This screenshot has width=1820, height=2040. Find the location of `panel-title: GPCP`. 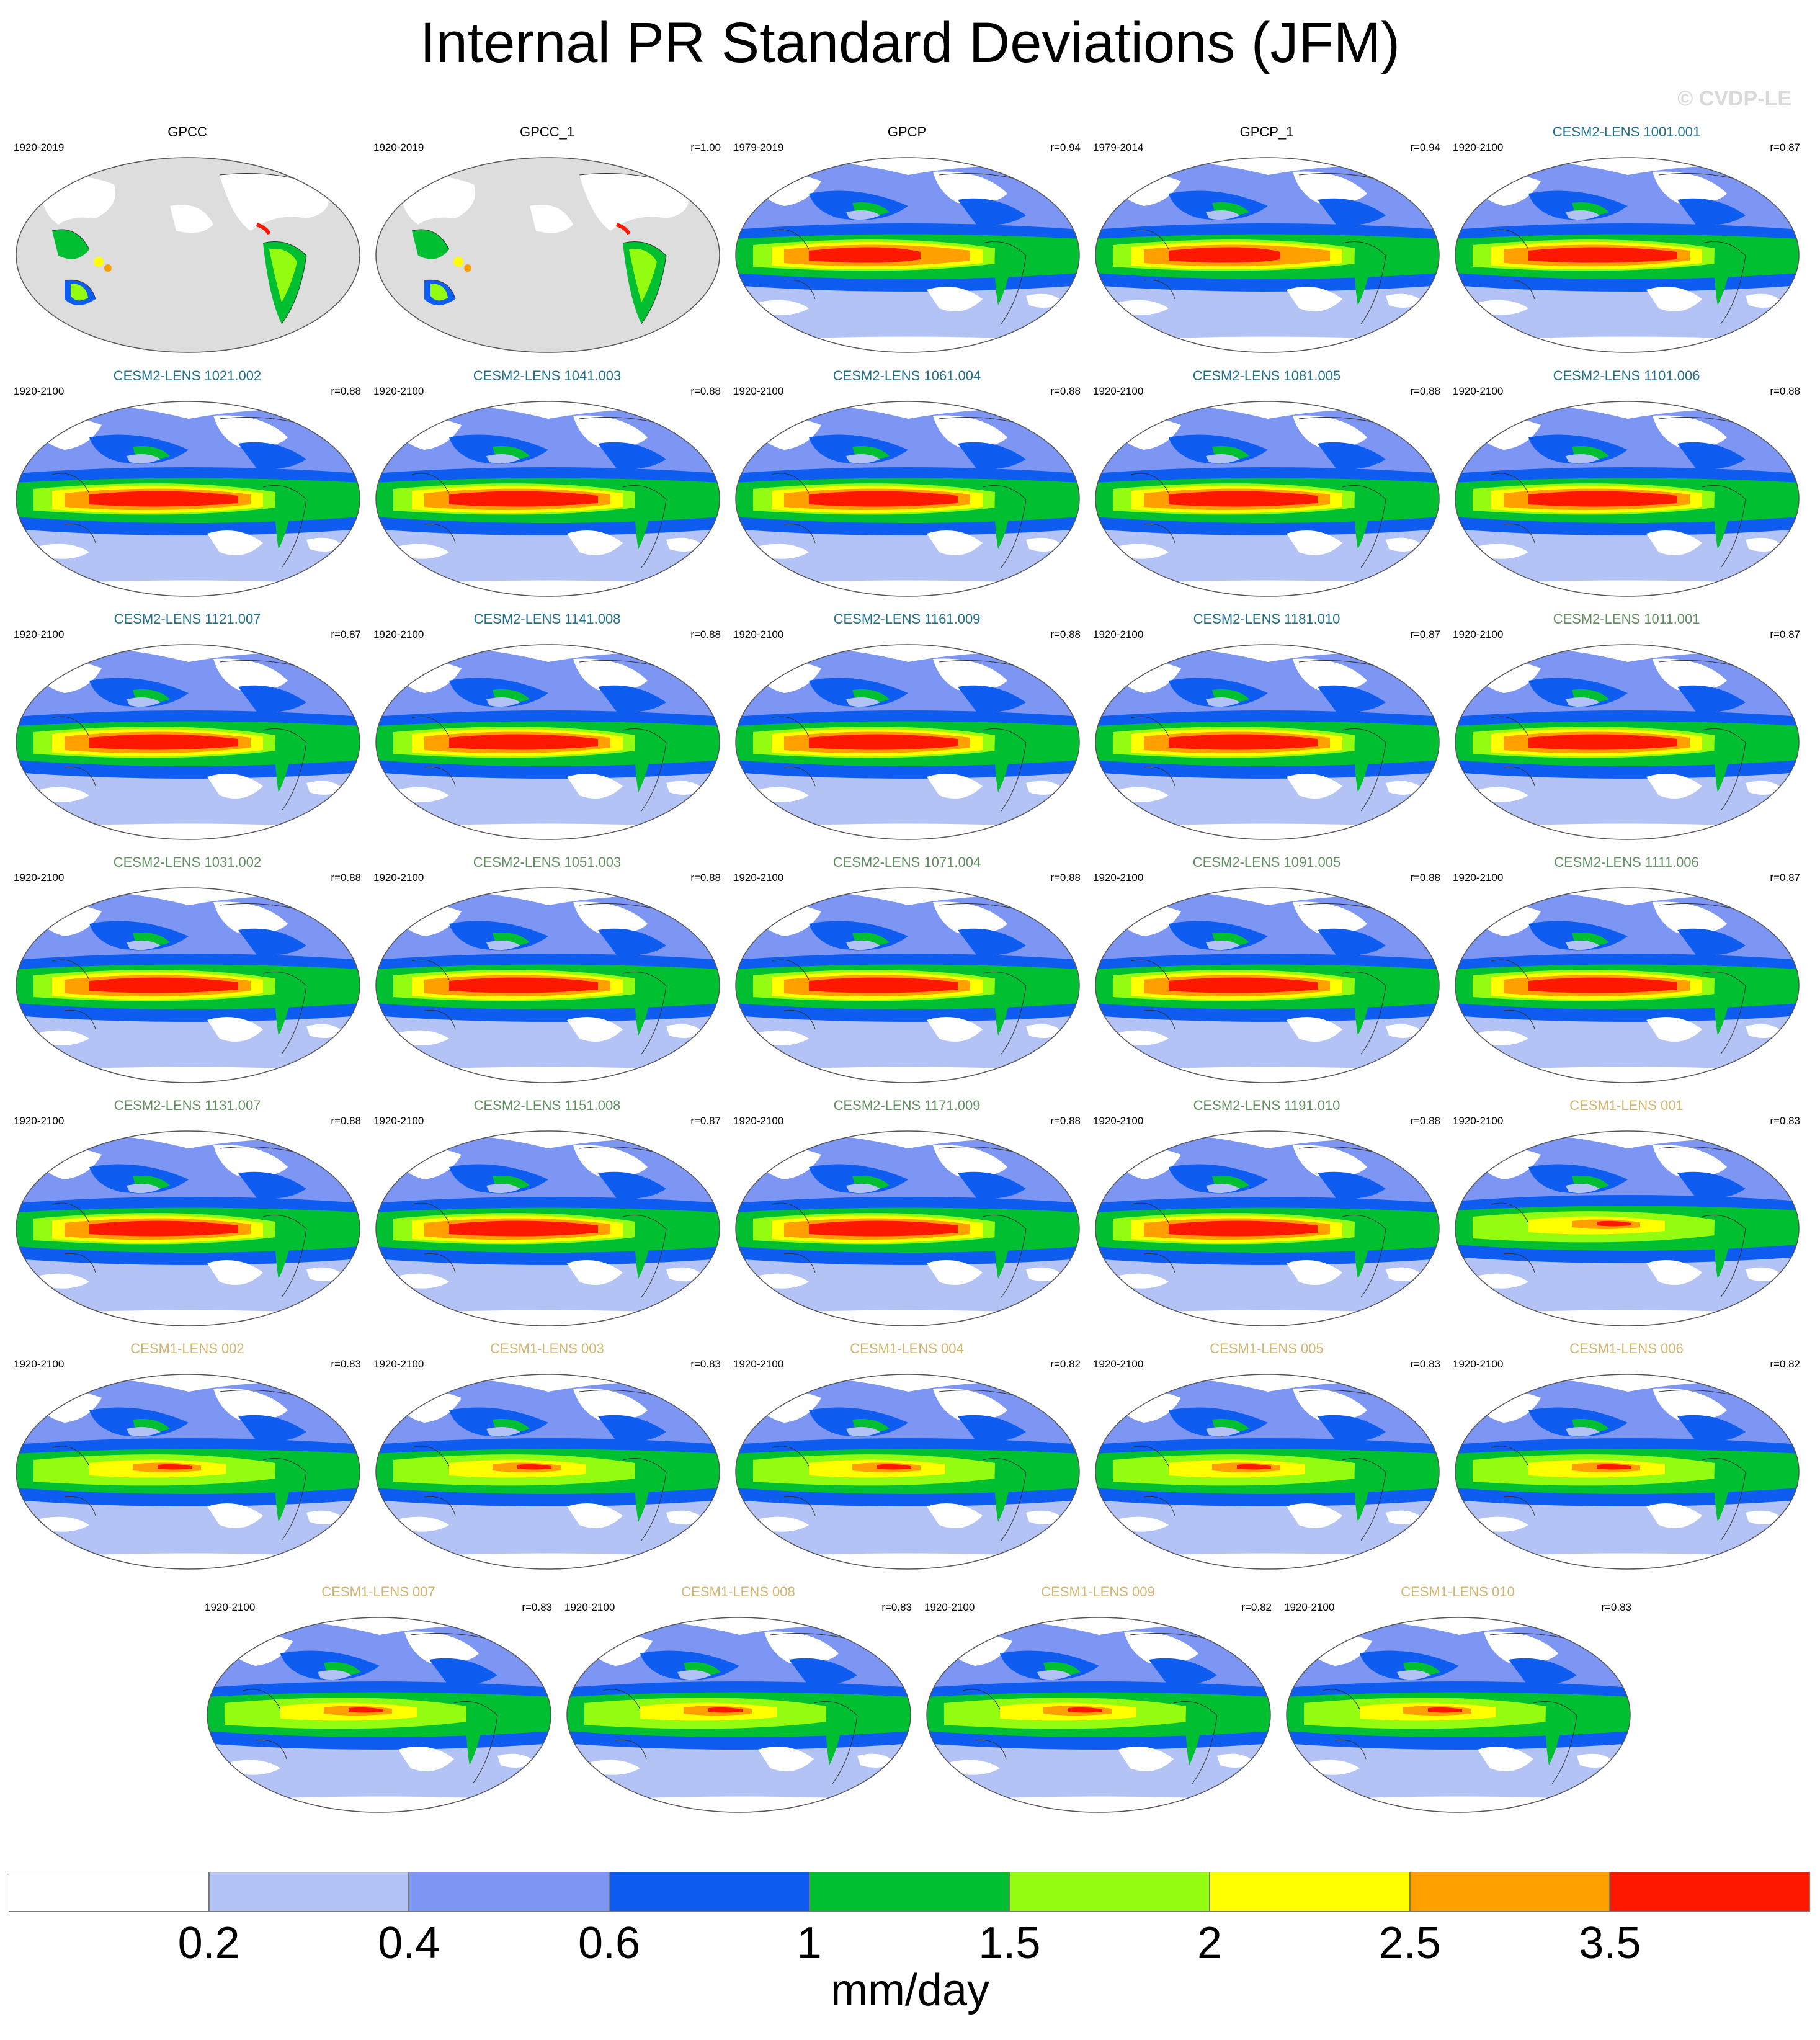

panel-title: GPCP is located at coordinates (907, 132).